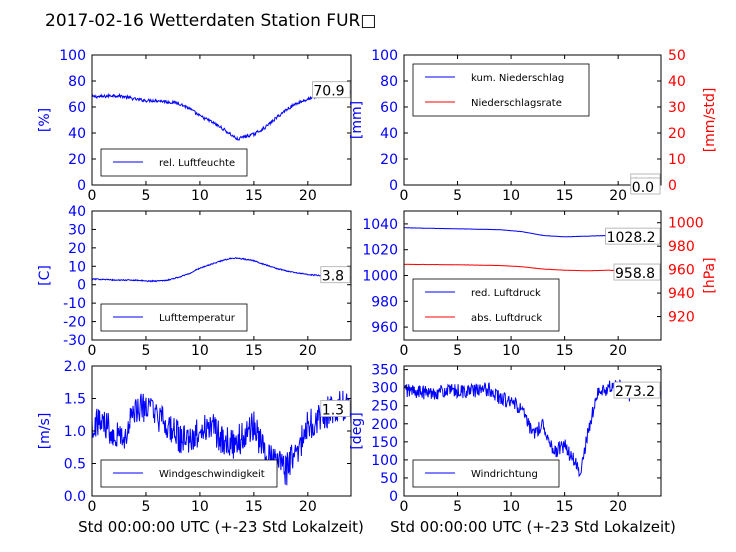 The height and width of the screenshot is (552, 736). I want to click on legend-label: Lufttemperatur, so click(197, 318).